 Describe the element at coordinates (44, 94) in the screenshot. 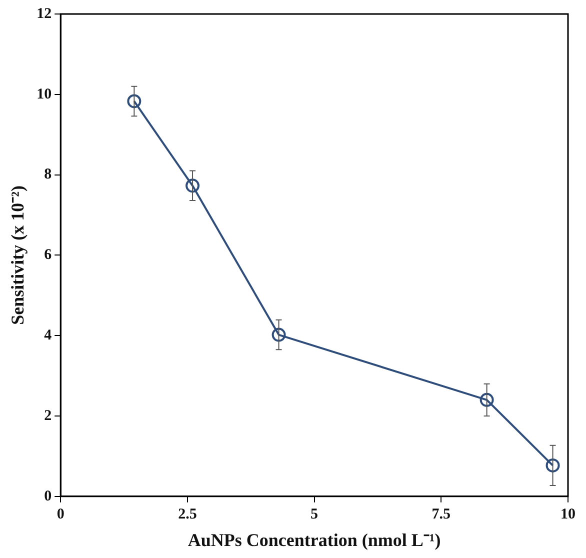

I see `y-tick-label: 10` at that location.